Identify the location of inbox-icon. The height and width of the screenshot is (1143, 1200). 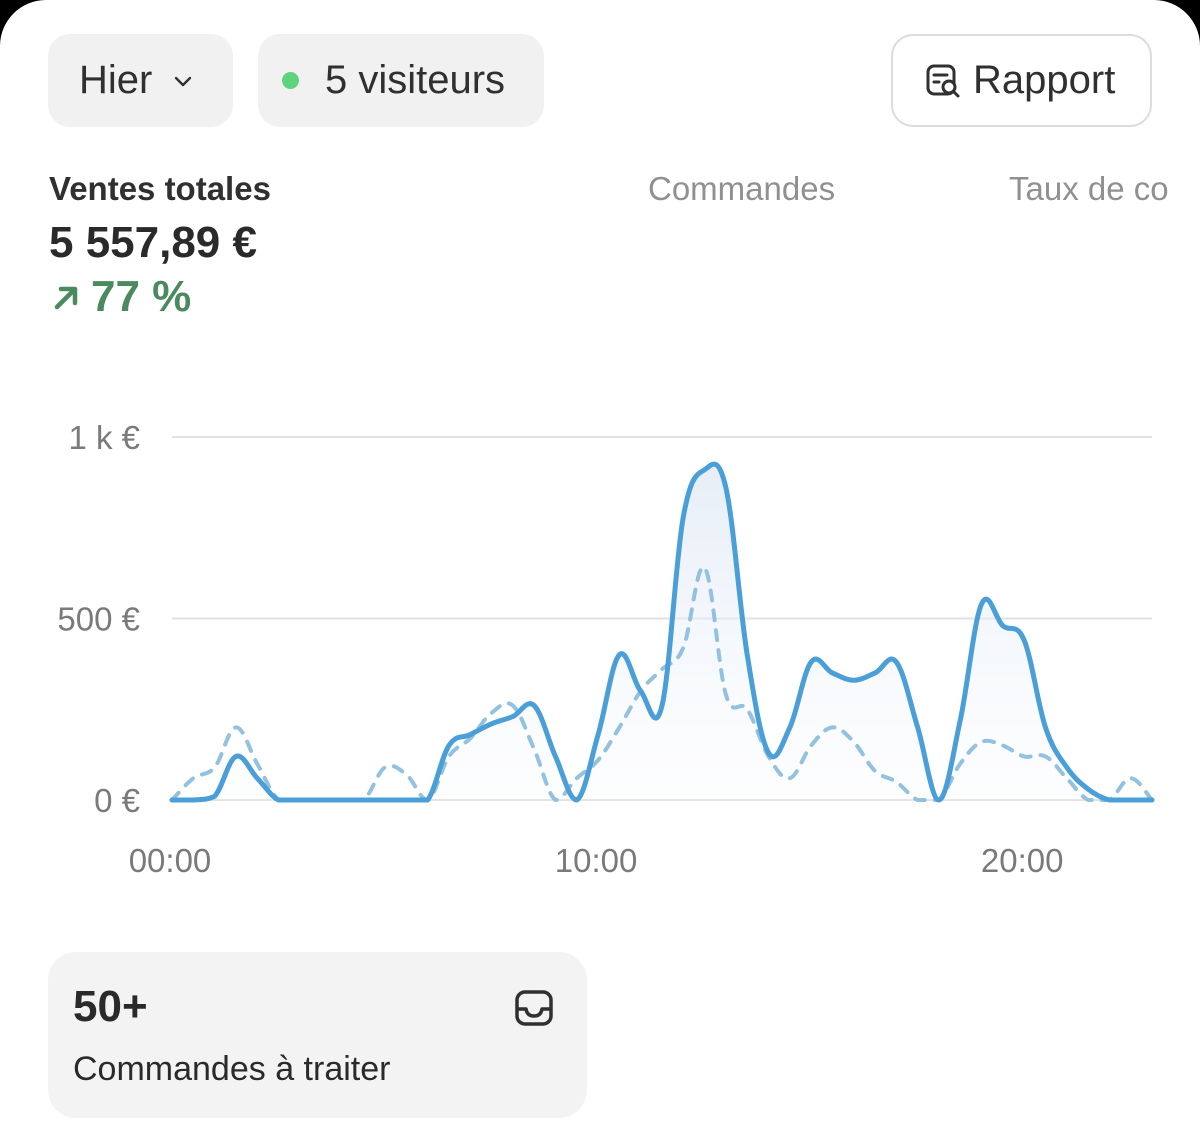
(534, 1008).